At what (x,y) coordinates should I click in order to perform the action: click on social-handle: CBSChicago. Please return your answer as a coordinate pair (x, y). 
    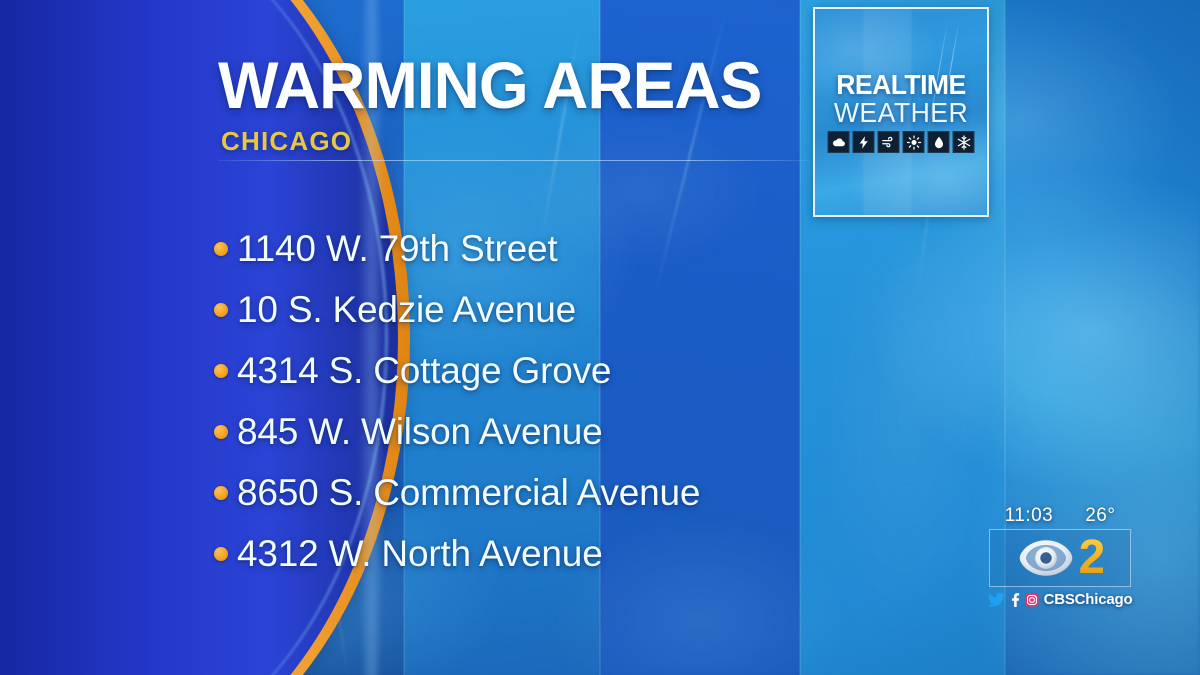
    Looking at the image, I should click on (1088, 599).